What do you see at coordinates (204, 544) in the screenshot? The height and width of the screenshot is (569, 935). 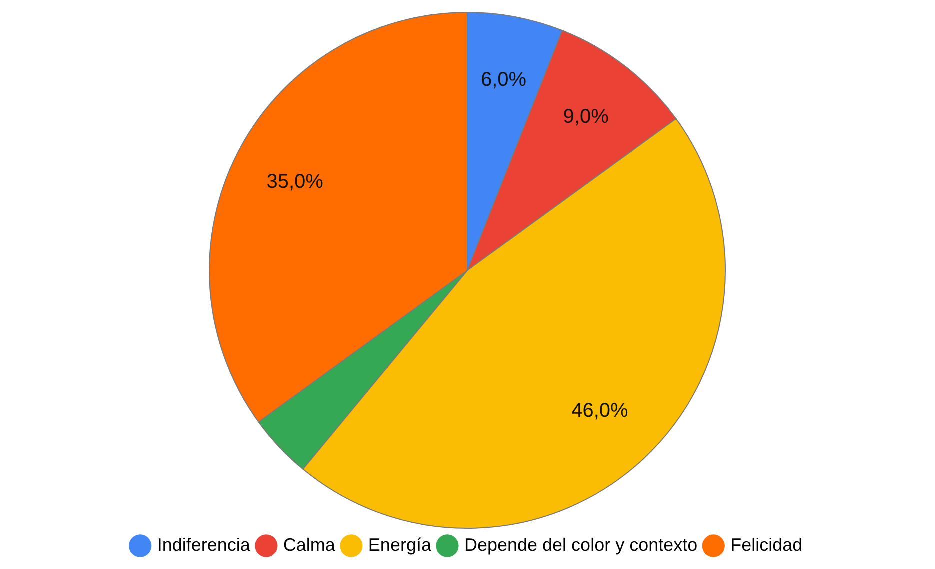 I see `legend-label: Indiferencia` at bounding box center [204, 544].